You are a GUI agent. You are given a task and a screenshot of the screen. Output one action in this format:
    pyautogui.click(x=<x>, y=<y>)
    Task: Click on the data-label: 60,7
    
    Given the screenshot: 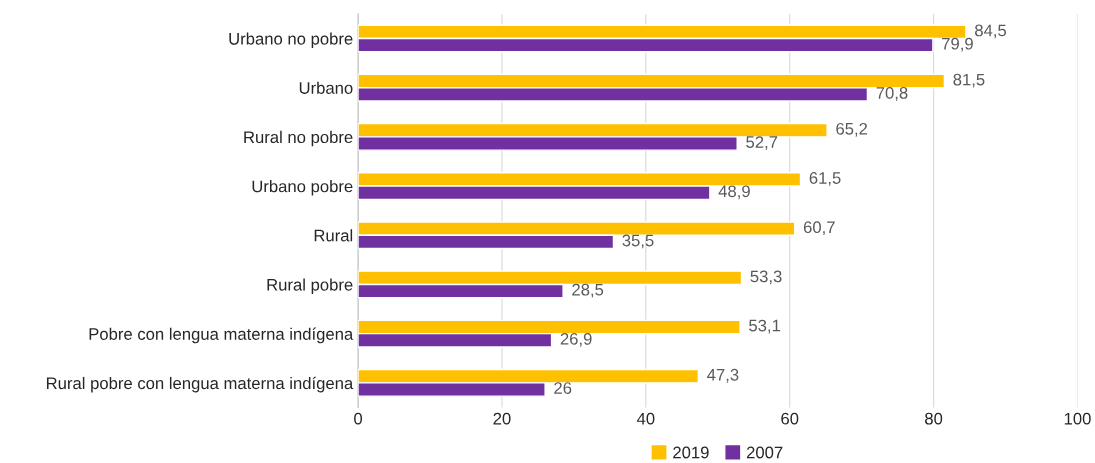 What is the action you would take?
    pyautogui.click(x=819, y=228)
    